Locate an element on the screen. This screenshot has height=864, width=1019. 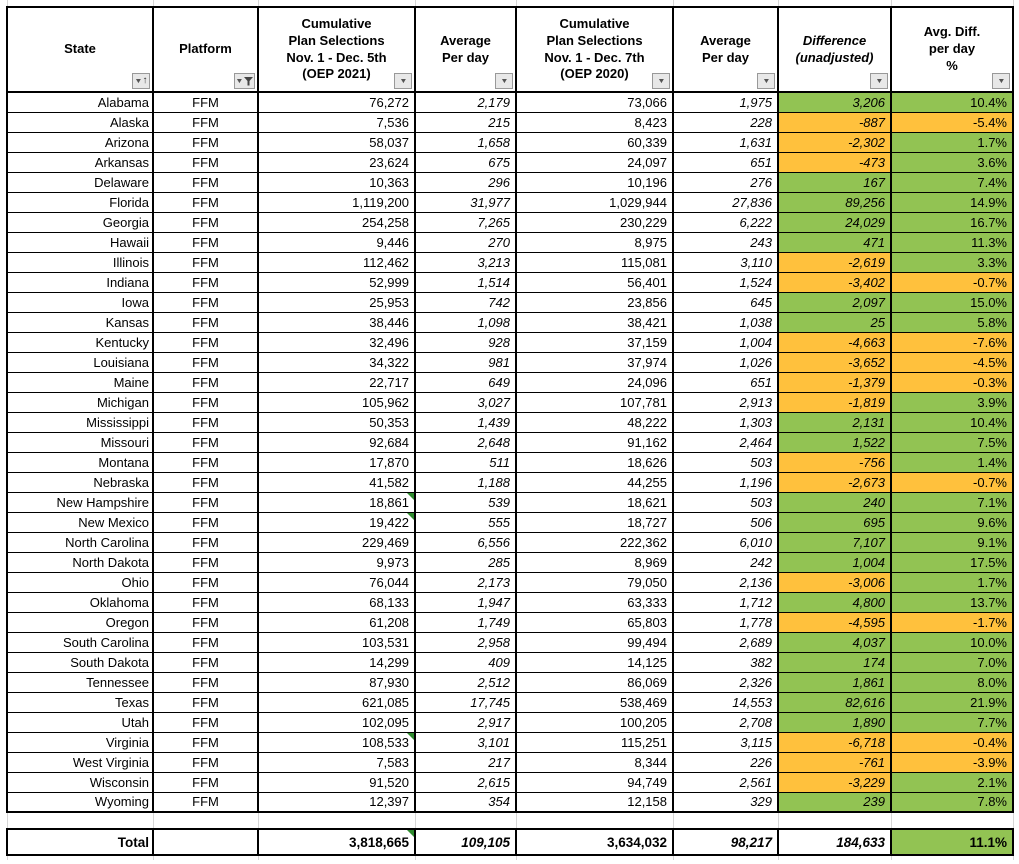
cum-2021-cell: 103,531 is located at coordinates (336, 642).